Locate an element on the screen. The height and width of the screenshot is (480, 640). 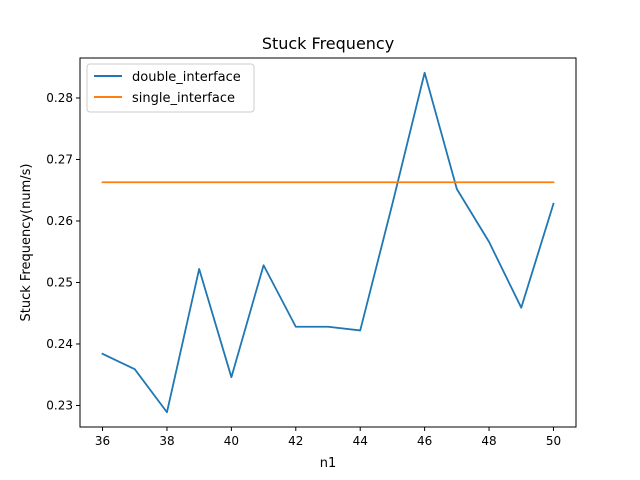
legend: double_interface single_interface is located at coordinates (170, 88).